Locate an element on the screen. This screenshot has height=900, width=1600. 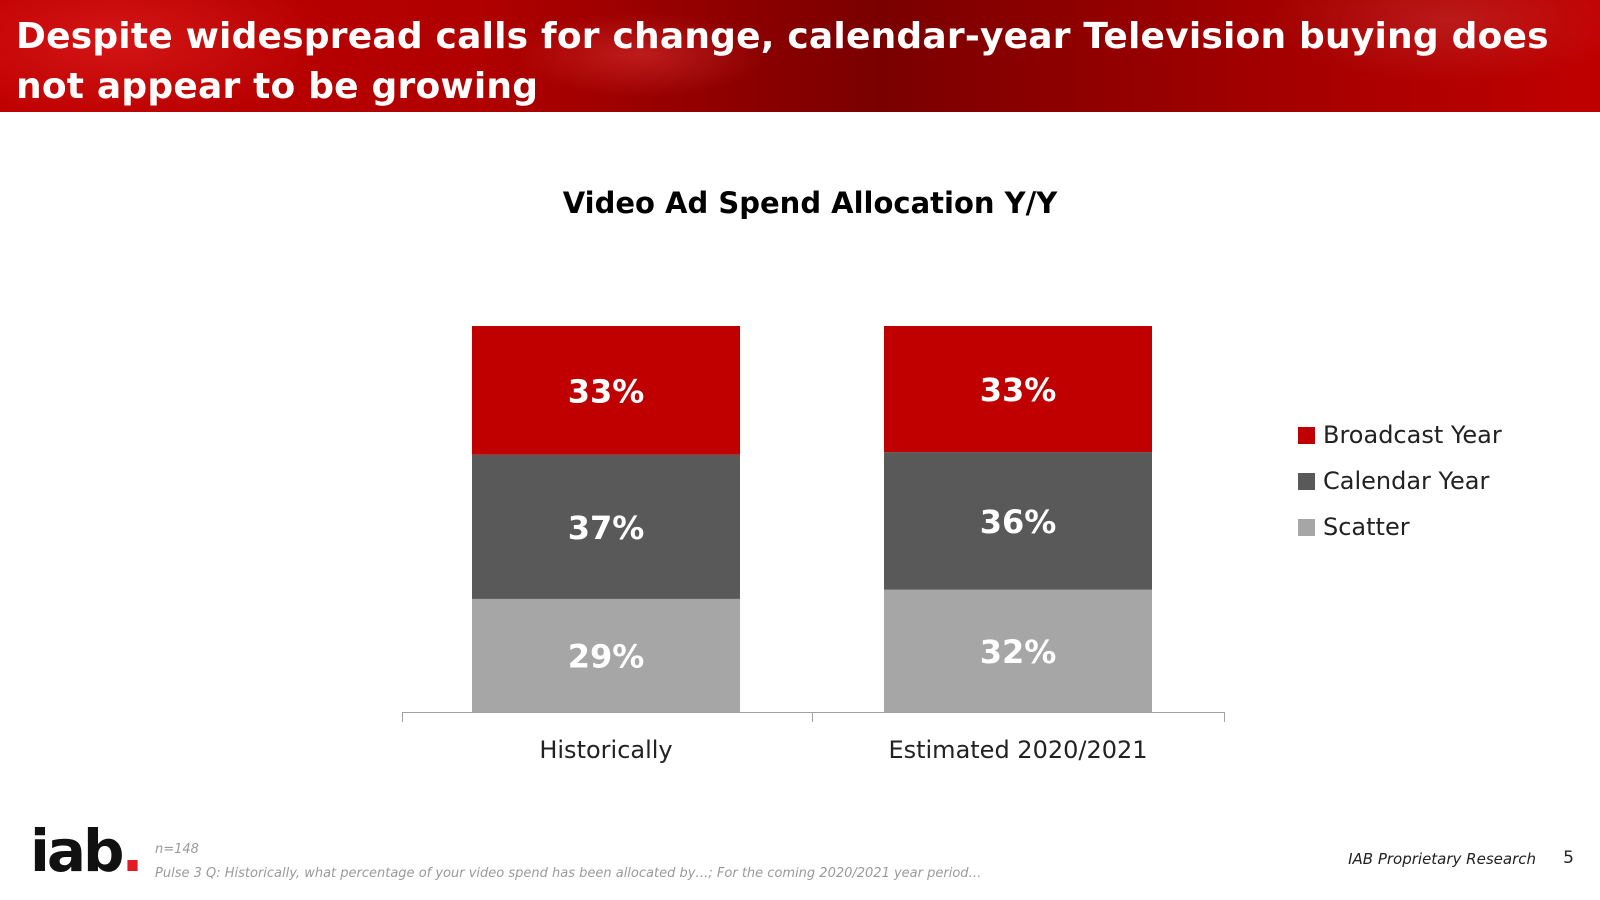
proprietary-label: IAB Proprietary Research is located at coordinates (1442, 859).